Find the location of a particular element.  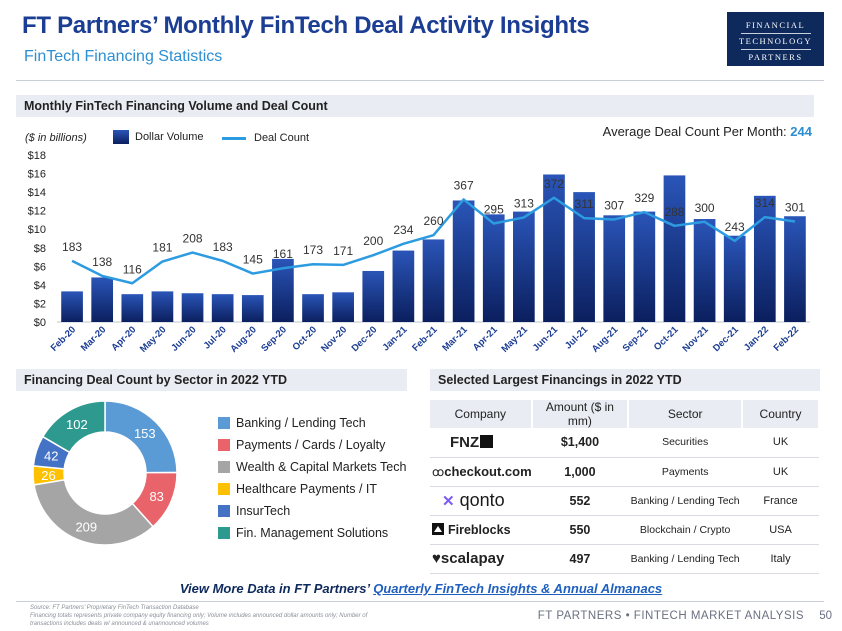

table-row: Fireblocks 550 Blockchain / Crypto USA is located at coordinates (624, 530).